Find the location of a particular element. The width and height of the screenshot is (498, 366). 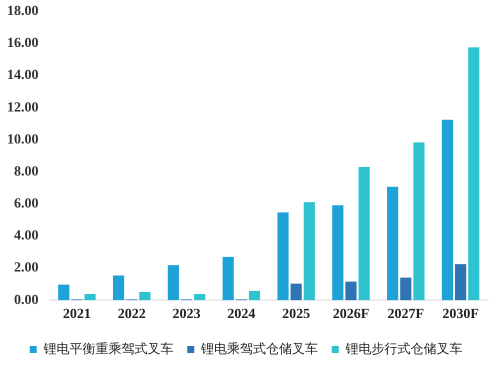

x-tick-label: 2027F is located at coordinates (406, 314).